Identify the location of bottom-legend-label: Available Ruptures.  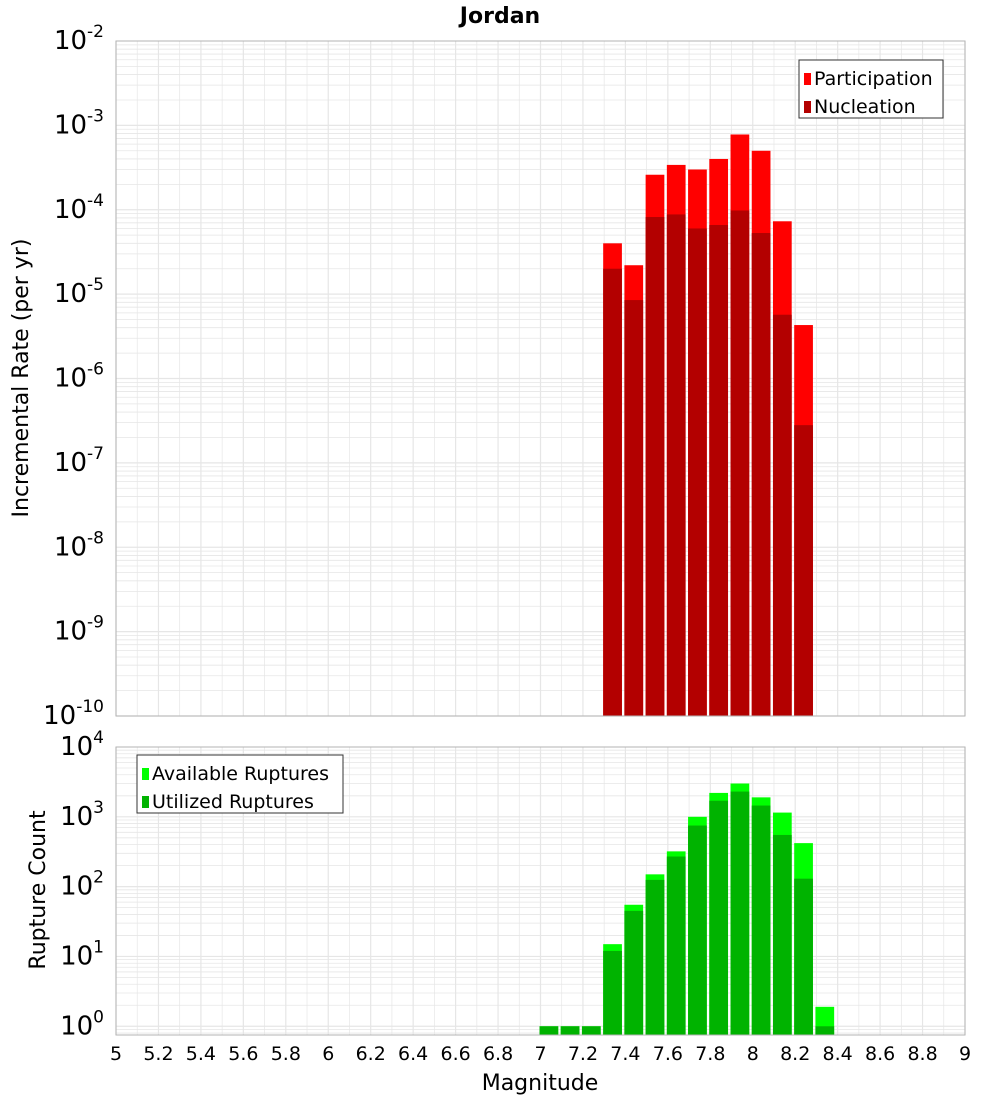
(240, 774).